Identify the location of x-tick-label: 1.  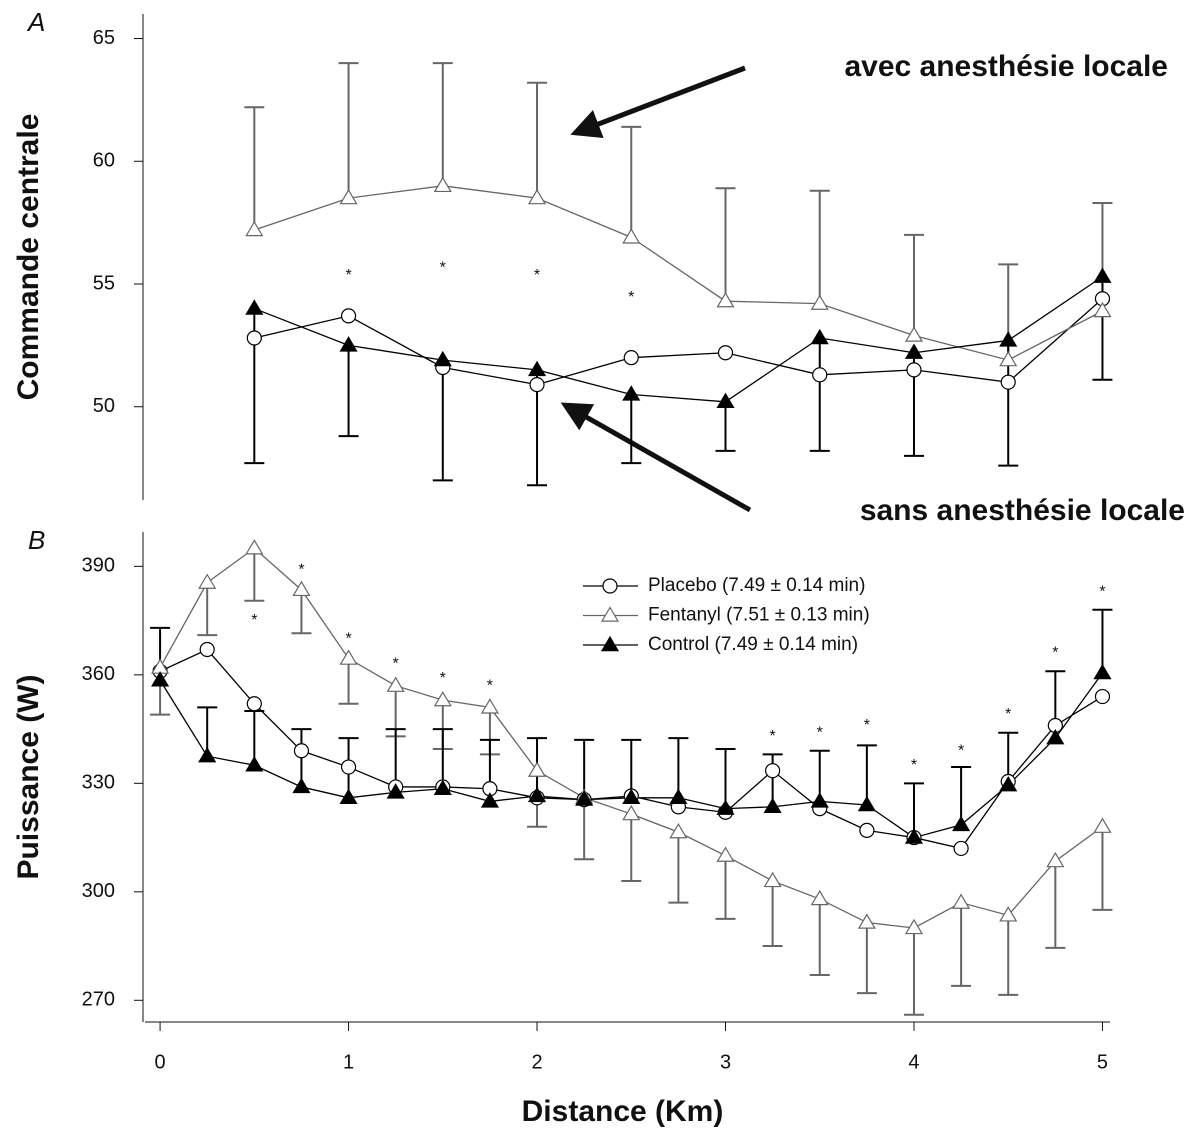
(348, 1062).